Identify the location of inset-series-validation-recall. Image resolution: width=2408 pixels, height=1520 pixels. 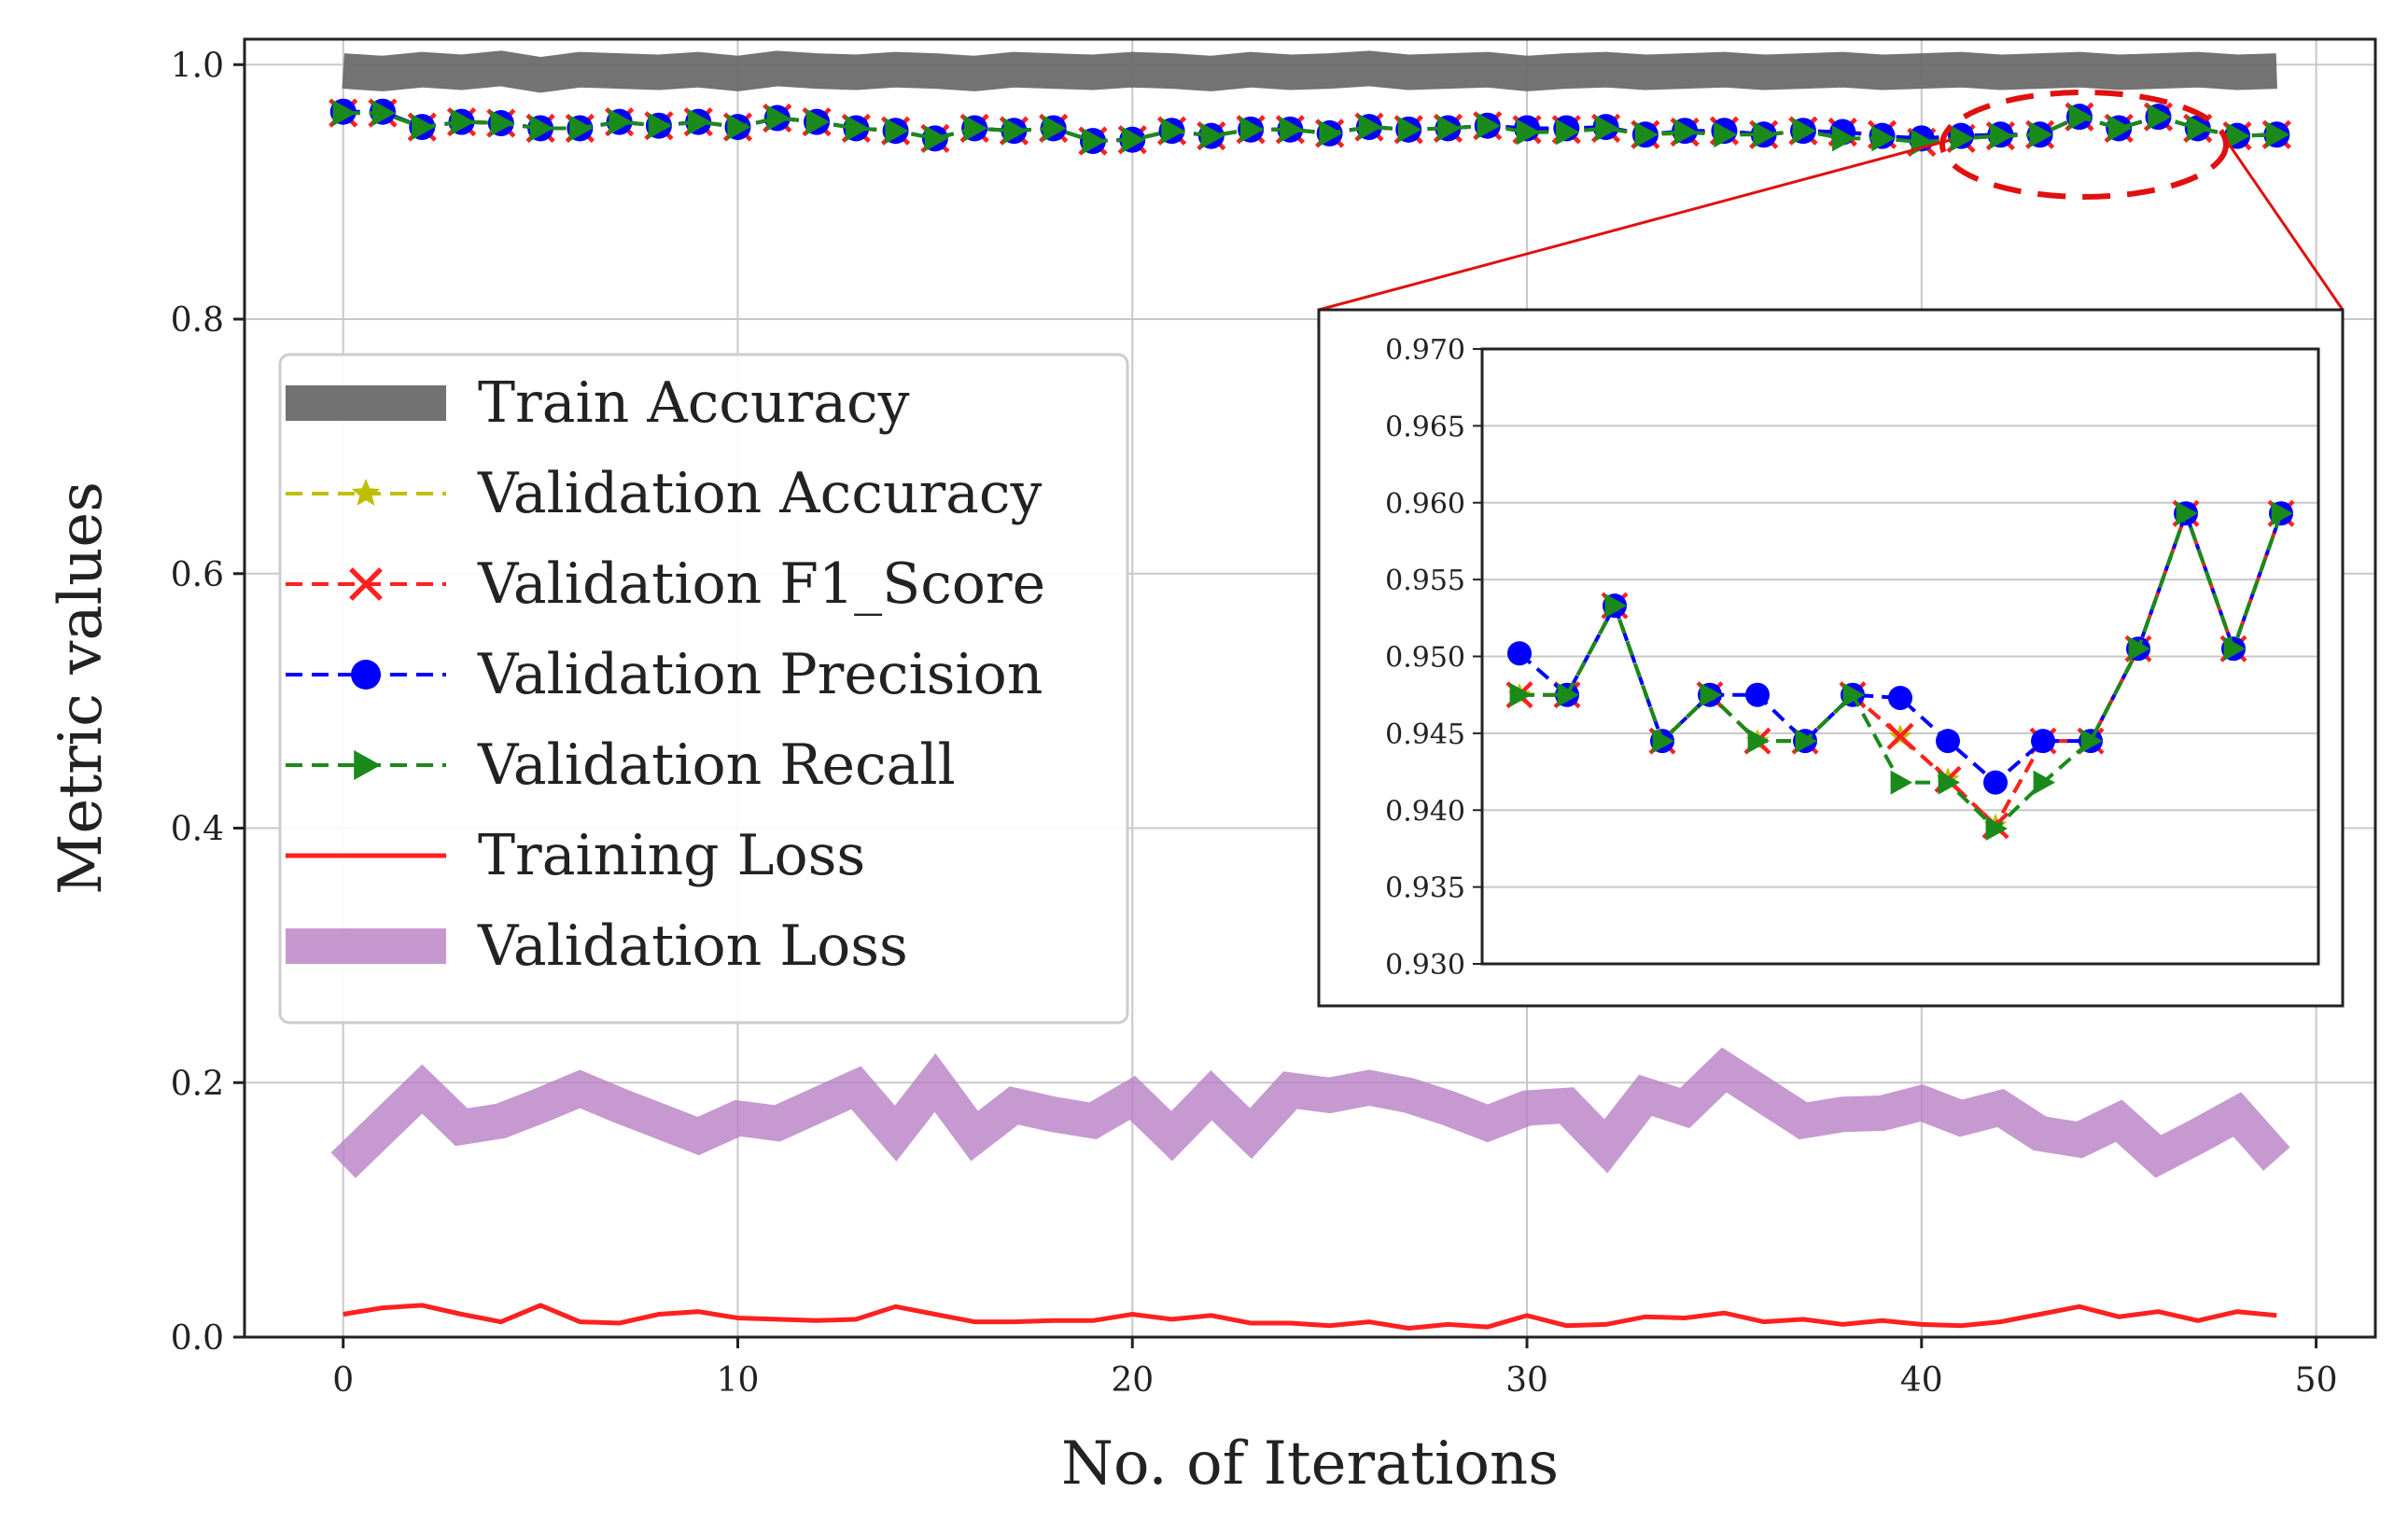
(1901, 671).